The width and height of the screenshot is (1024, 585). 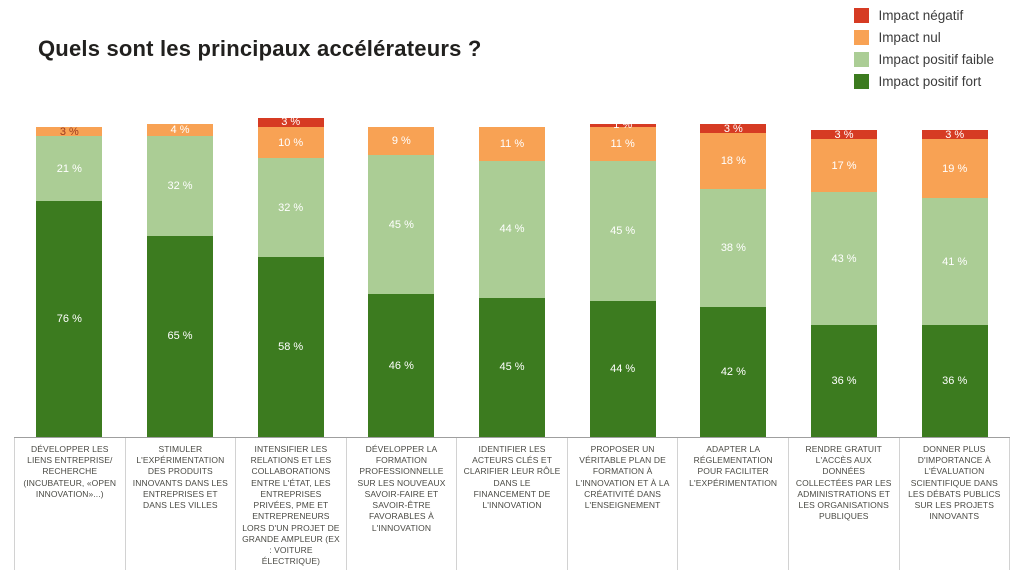 I want to click on legend-label: Impact nul, so click(x=909, y=37).